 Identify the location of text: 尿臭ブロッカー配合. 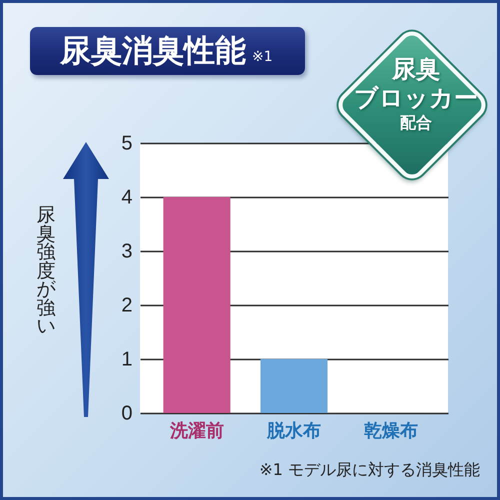
(416, 94).